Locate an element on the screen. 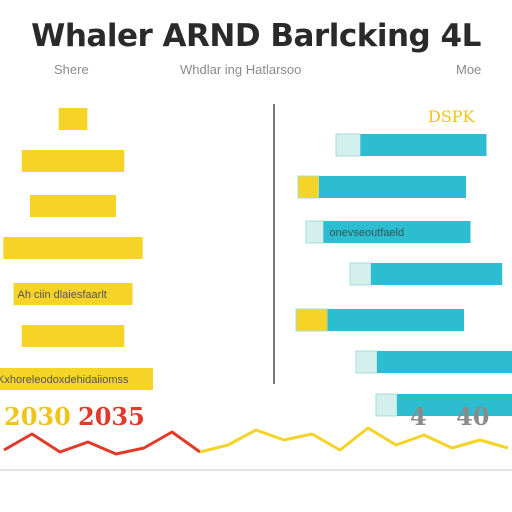 Image resolution: width=512 pixels, height=512 pixels. year-label-2: 2035 is located at coordinates (111, 416).